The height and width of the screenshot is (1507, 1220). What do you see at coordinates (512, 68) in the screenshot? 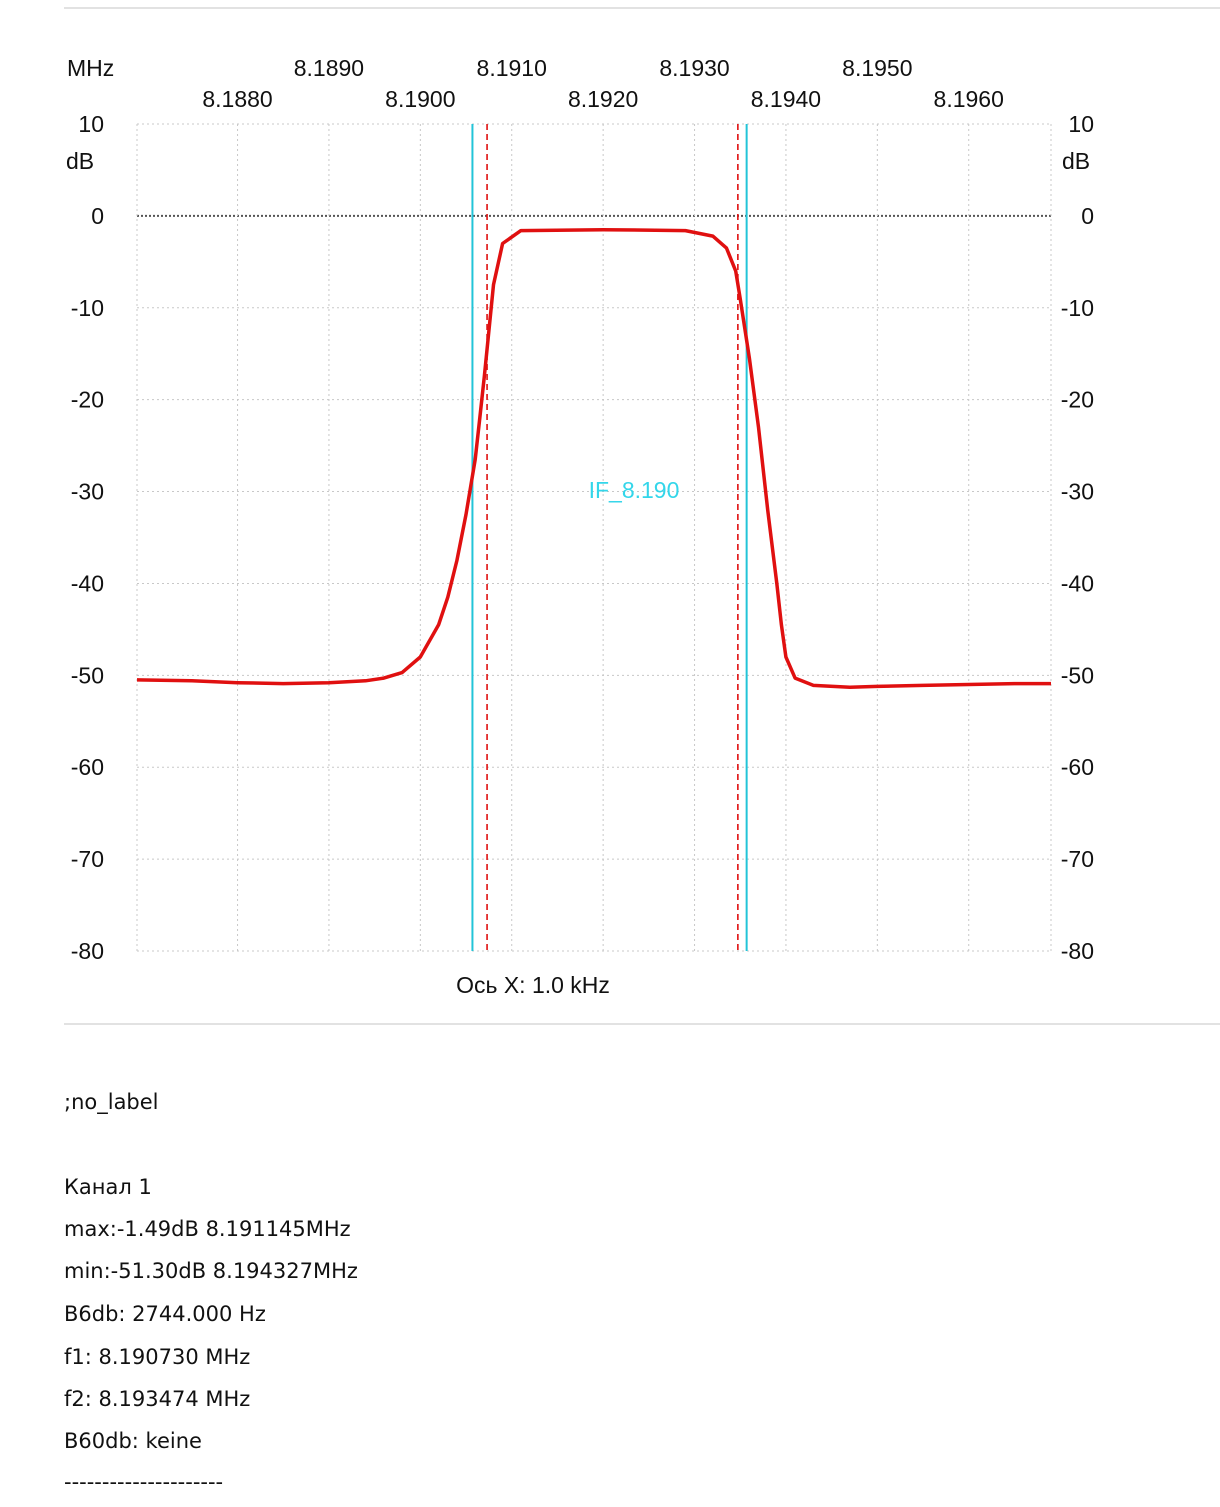
I see `x-tick-label-top: 8.1910` at bounding box center [512, 68].